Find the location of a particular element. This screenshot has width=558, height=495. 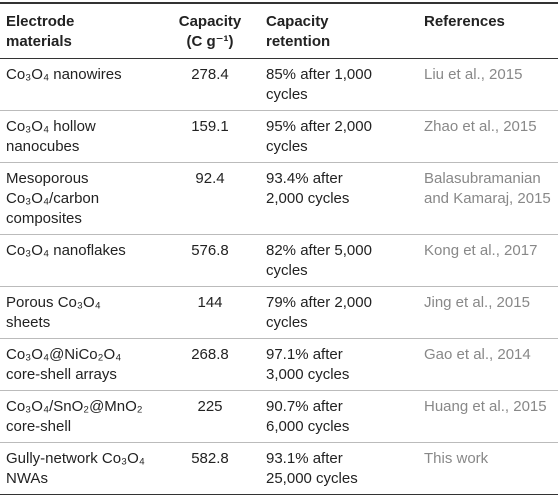

header-cell: Capacity (C g⁻¹) is located at coordinates (210, 31).